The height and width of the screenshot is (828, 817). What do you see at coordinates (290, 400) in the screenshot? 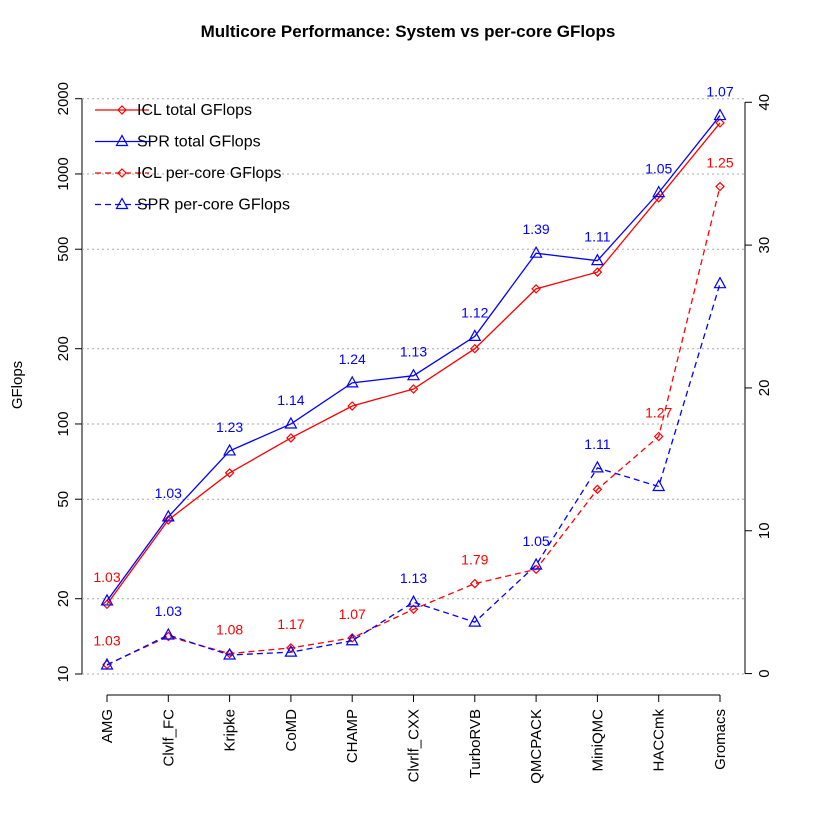
I see `ratio-label: 1.14` at bounding box center [290, 400].